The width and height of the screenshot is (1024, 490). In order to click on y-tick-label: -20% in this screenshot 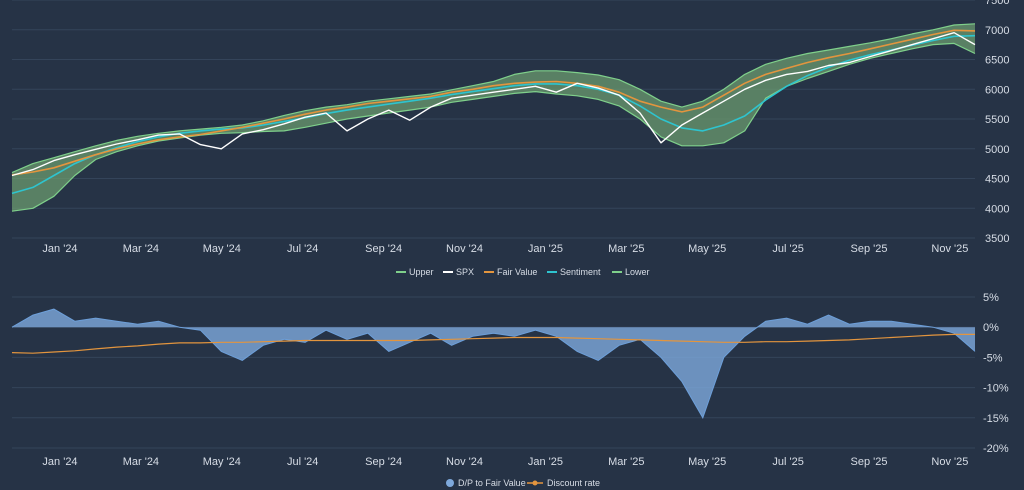, I will do `click(996, 449)`.